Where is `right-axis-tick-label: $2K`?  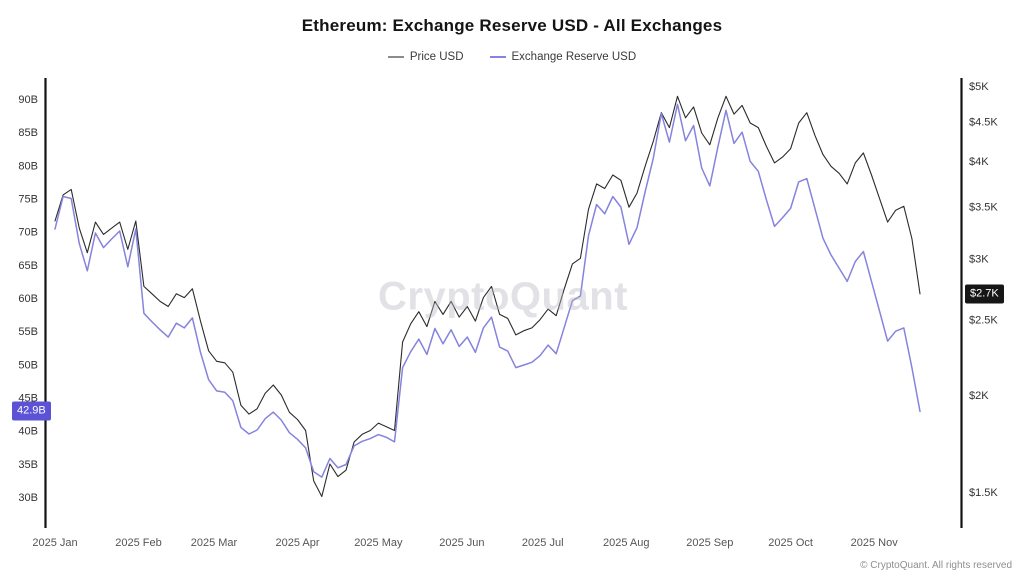 right-axis-tick-label: $2K is located at coordinates (979, 396).